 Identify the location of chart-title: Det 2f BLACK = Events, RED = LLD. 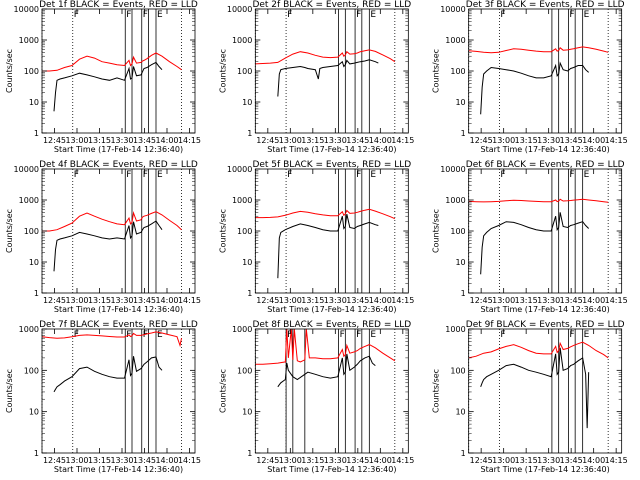
(331, 5).